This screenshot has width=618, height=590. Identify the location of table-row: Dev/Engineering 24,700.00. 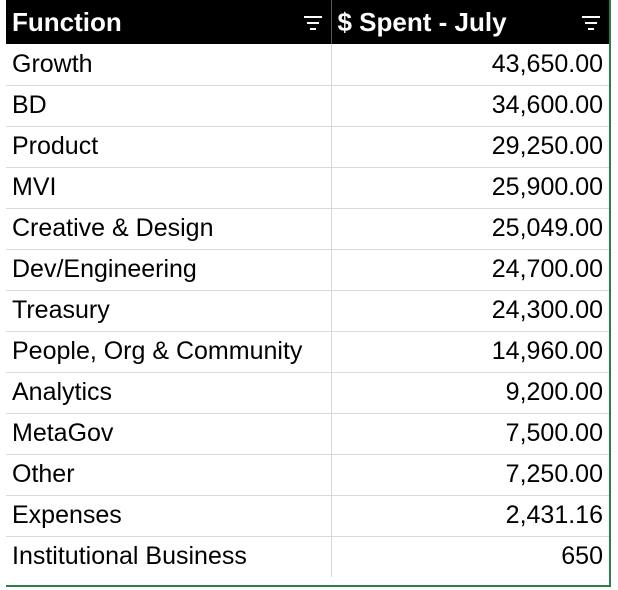
(307, 270).